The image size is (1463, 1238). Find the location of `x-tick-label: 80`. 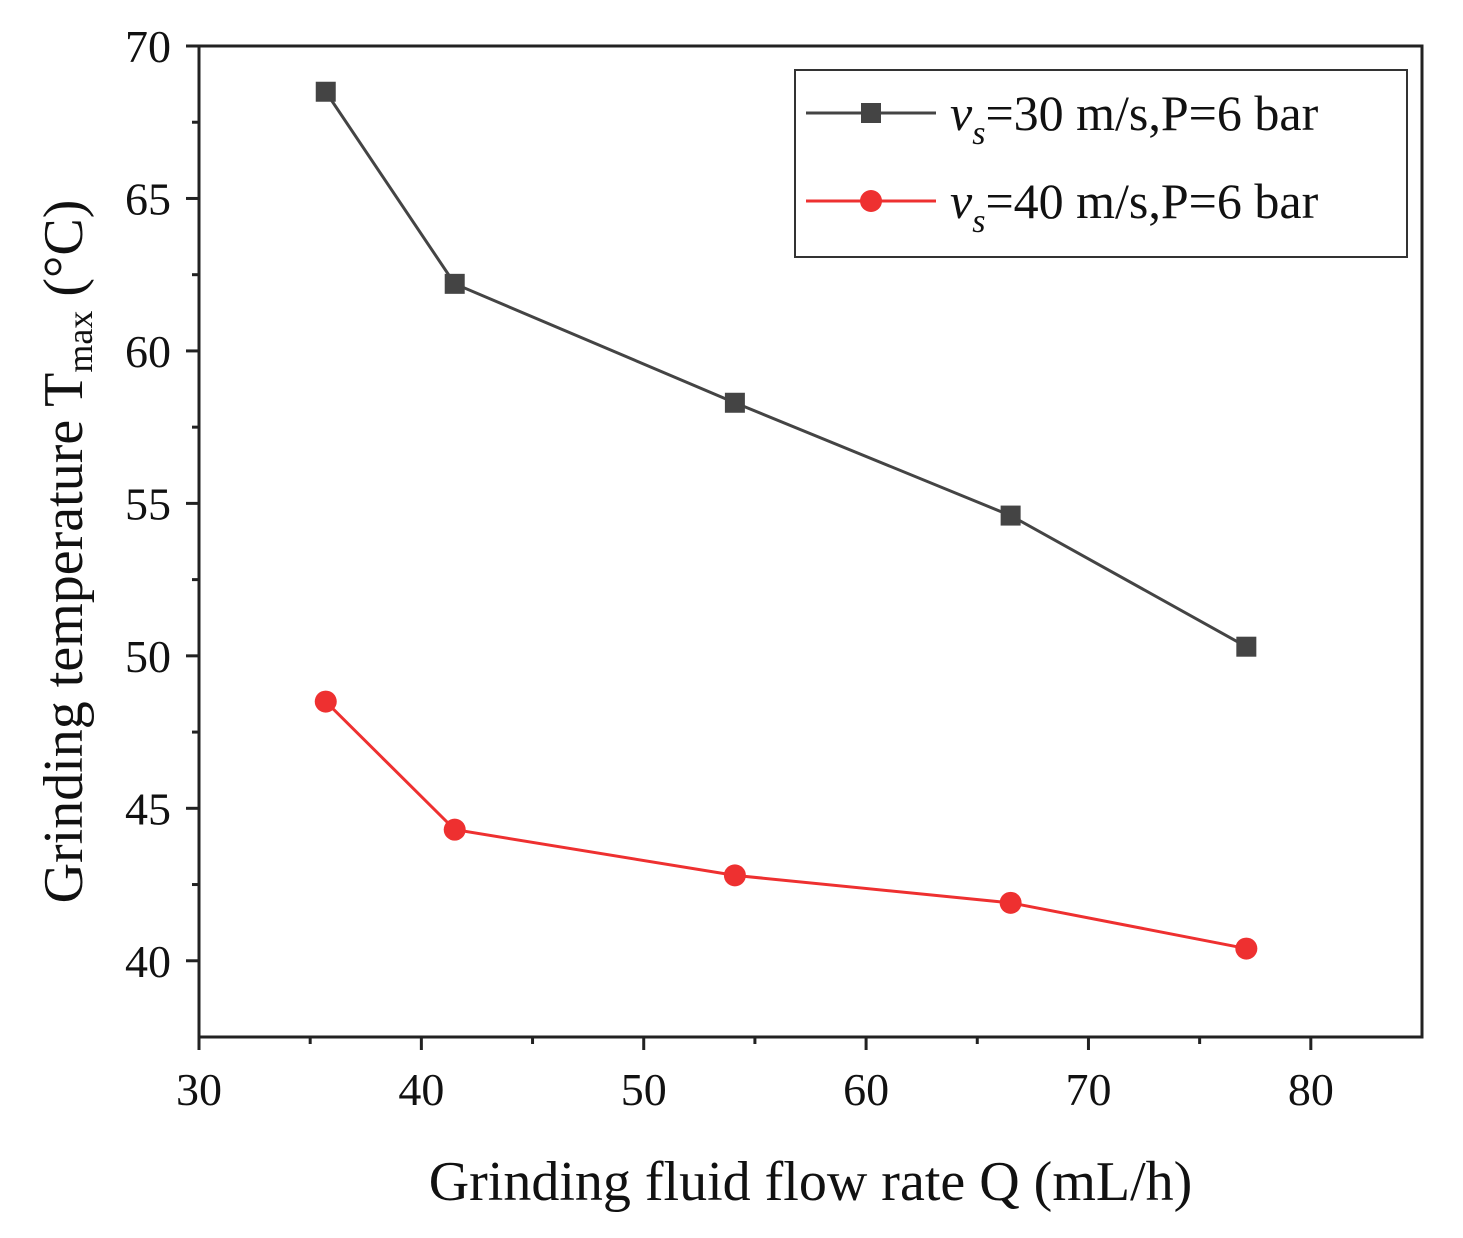

x-tick-label: 80 is located at coordinates (1311, 1089).